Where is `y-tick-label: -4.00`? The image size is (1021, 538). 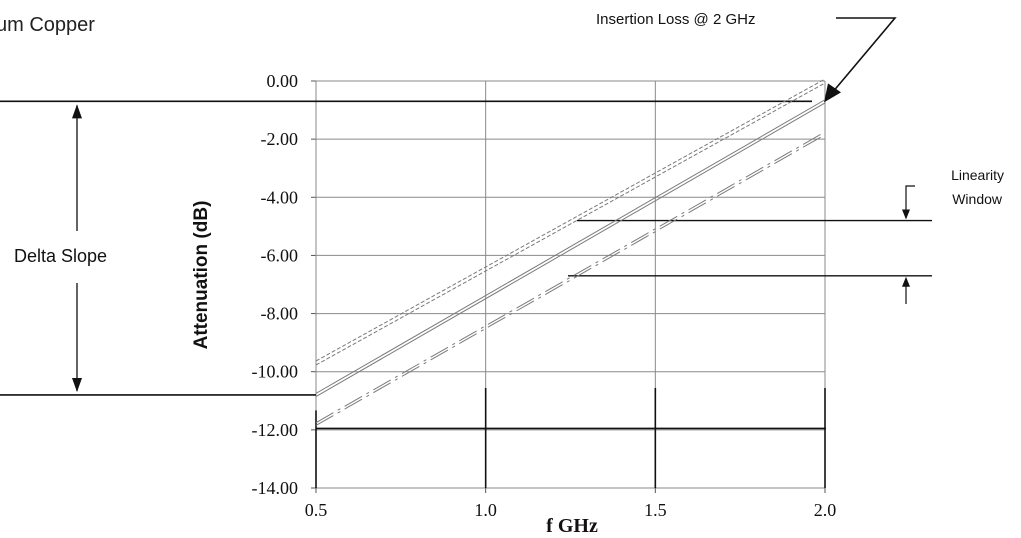
y-tick-label: -4.00 is located at coordinates (280, 197).